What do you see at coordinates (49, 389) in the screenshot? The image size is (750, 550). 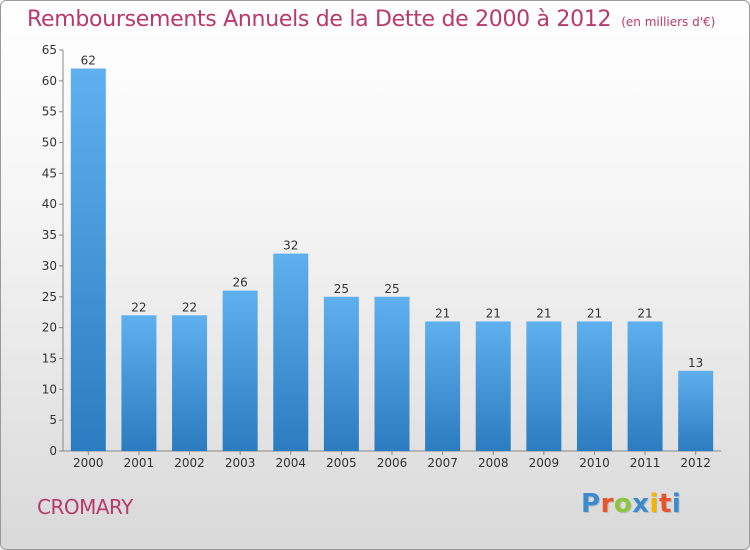 I see `y-tick-label: 10` at bounding box center [49, 389].